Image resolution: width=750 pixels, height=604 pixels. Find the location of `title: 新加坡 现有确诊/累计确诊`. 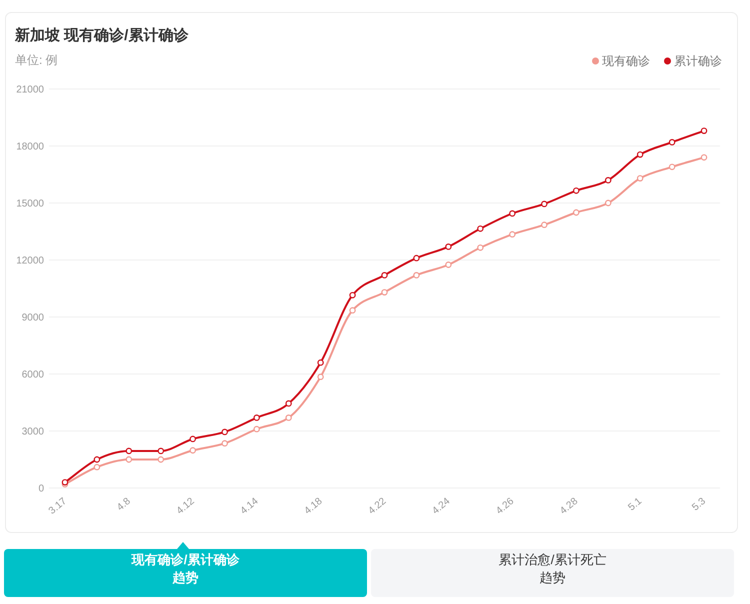

title: 新加坡 现有确诊/累计确诊 is located at coordinates (101, 35).